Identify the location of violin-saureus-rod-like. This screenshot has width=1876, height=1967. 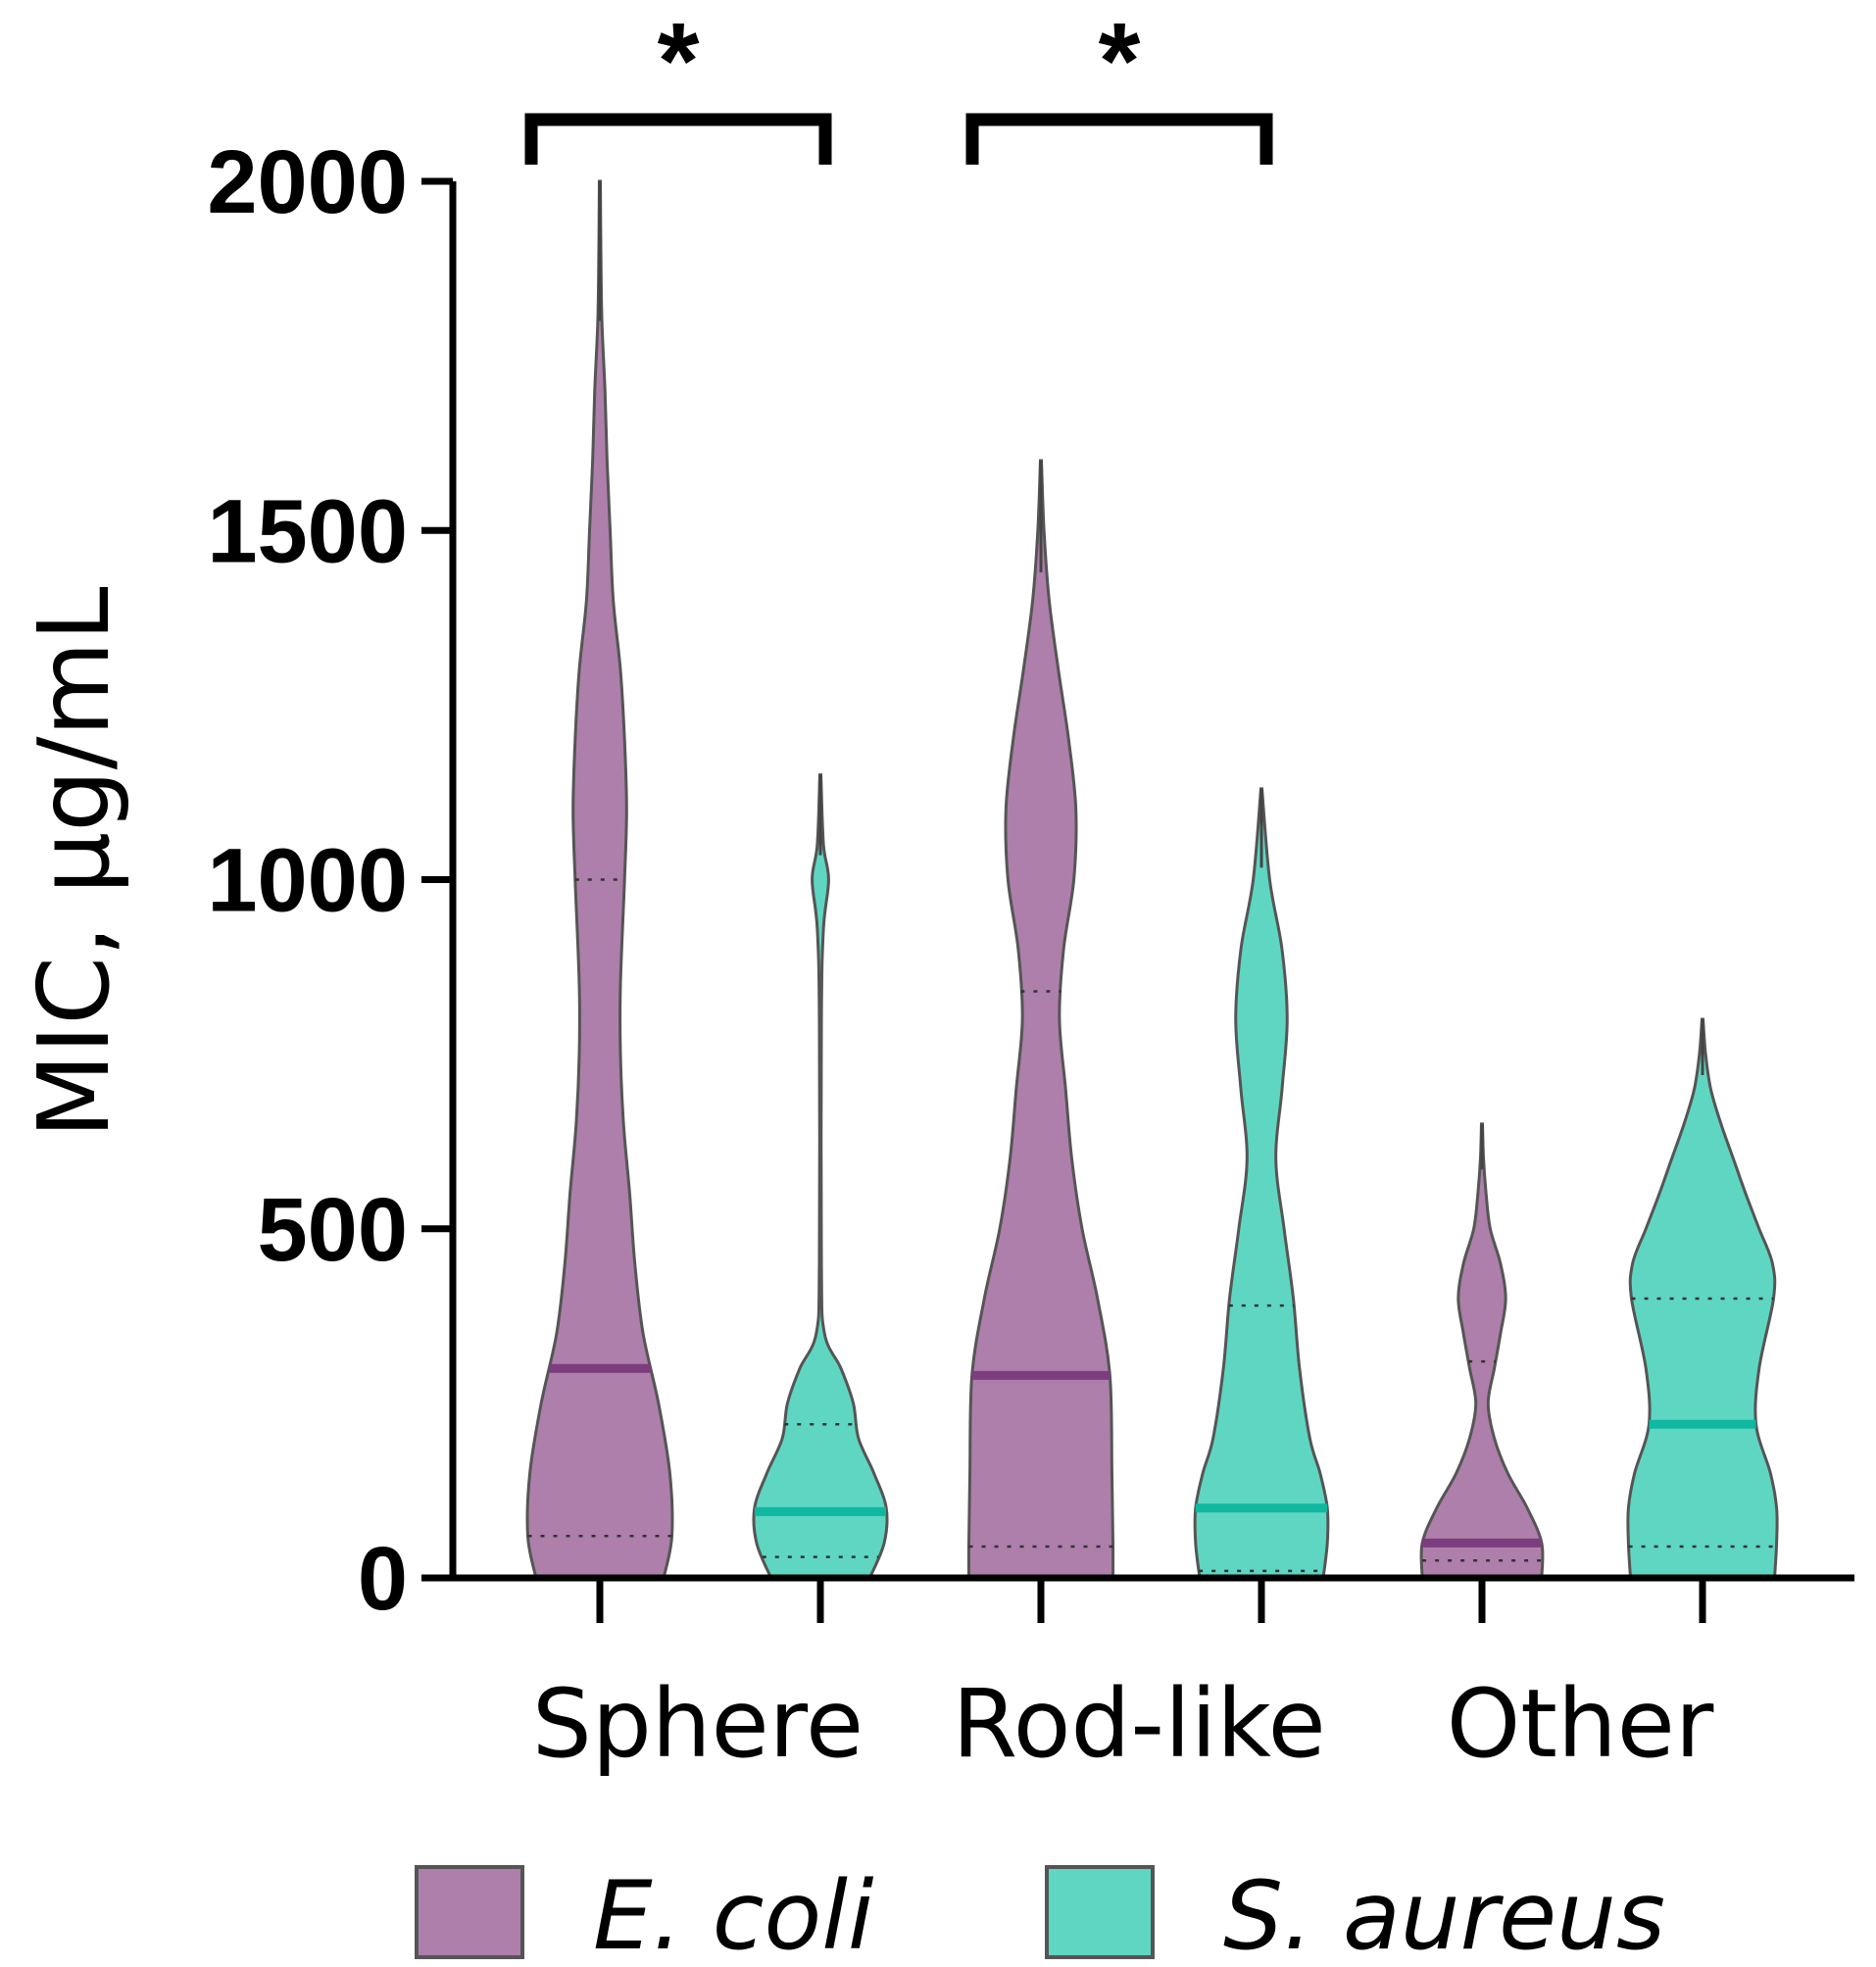
(1261, 1183).